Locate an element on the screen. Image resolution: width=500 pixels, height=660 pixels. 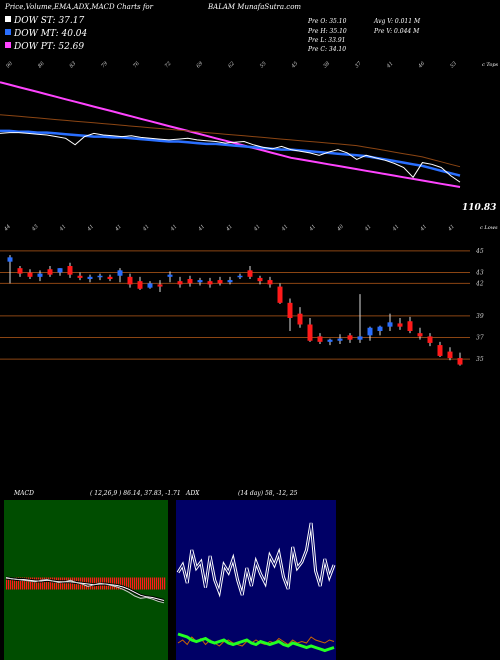
ema-top-tick: 53 is located at coordinates (453, 65).